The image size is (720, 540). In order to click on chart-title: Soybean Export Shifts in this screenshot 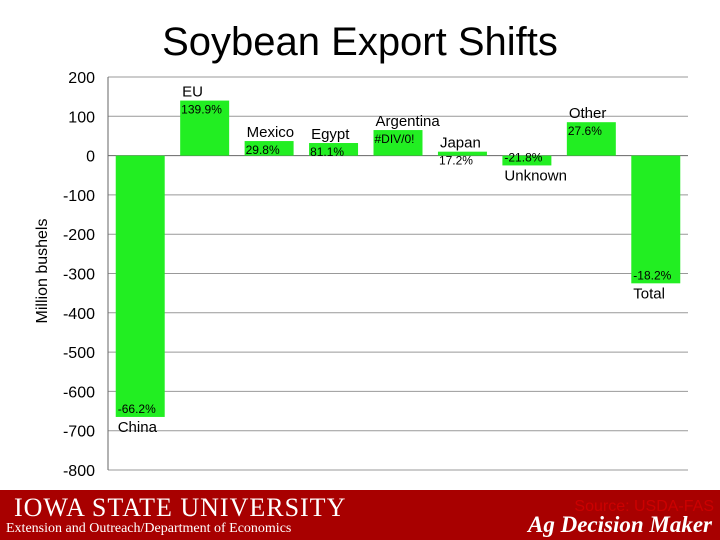, I will do `click(360, 42)`.